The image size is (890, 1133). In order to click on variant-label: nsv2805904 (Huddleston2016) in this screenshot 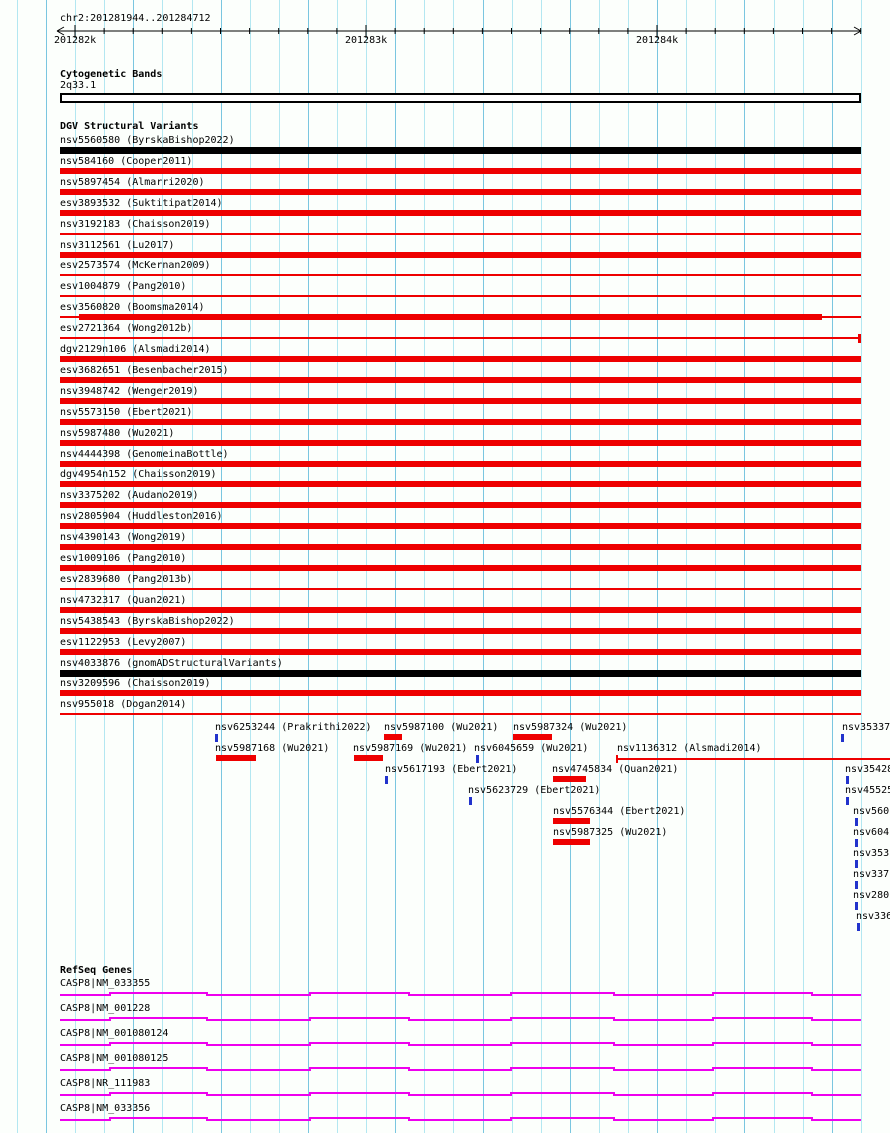, I will do `click(141, 516)`.